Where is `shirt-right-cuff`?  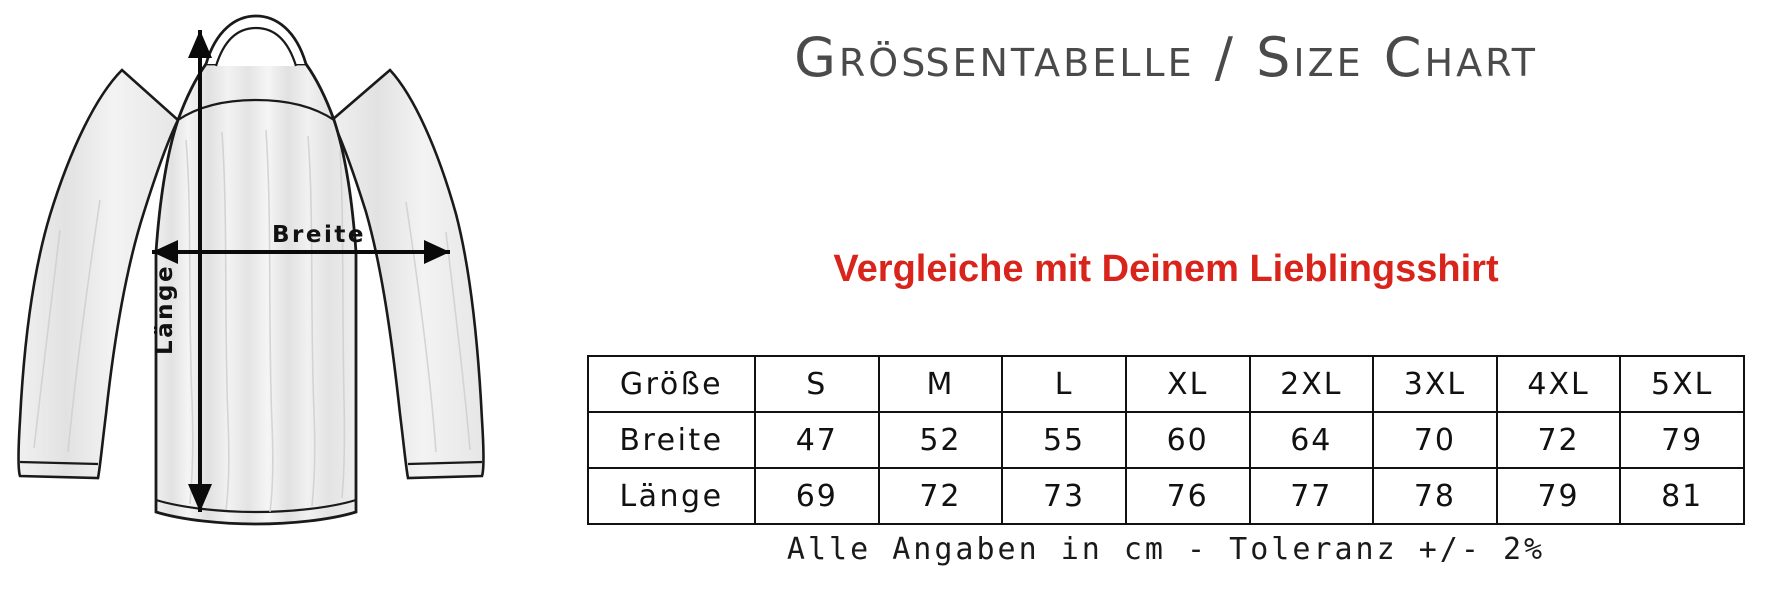
shirt-right-cuff is located at coordinates (445, 463).